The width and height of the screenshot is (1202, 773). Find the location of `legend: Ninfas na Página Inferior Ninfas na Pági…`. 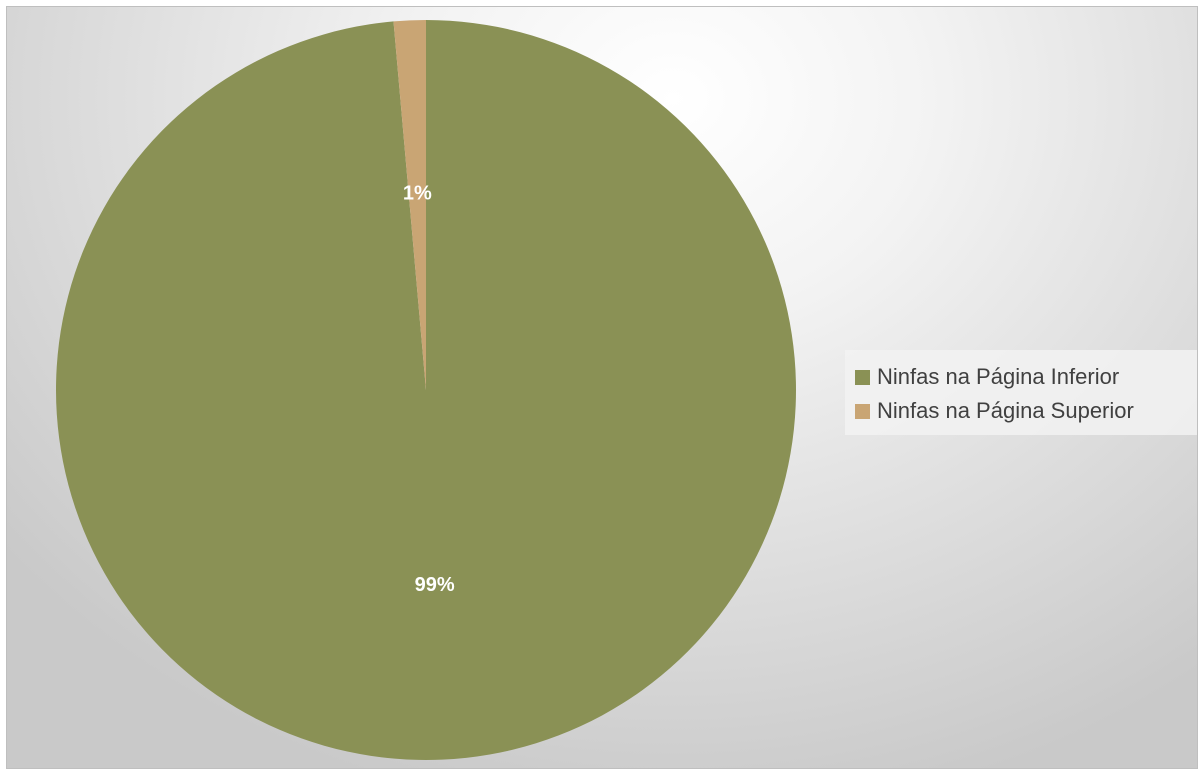

legend: Ninfas na Página Inferior Ninfas na Pági… is located at coordinates (1021, 392).